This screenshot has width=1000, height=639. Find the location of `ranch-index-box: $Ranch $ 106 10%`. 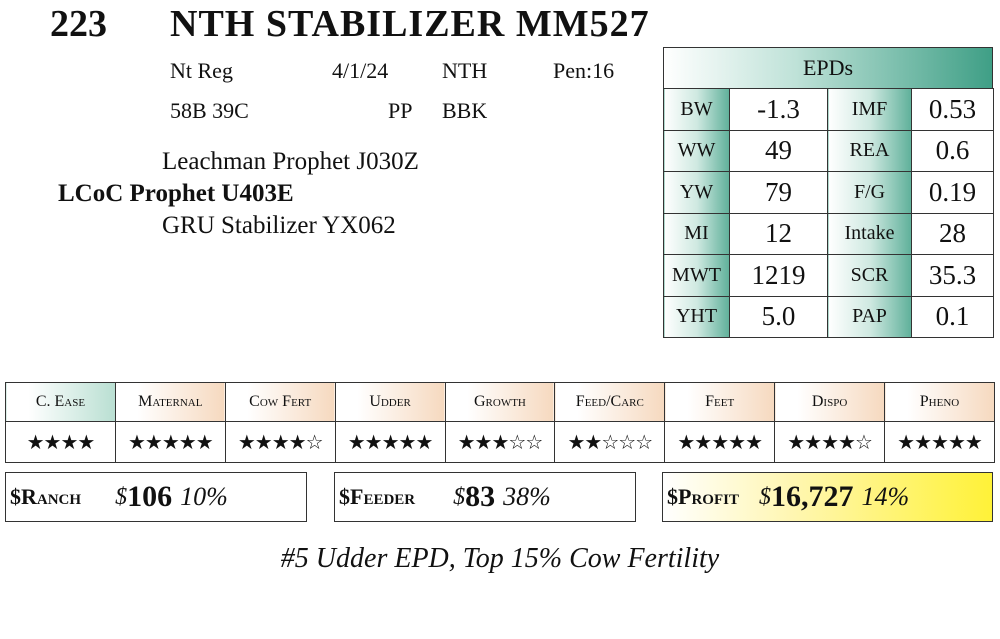

ranch-index-box: $Ranch $ 106 10% is located at coordinates (156, 497).